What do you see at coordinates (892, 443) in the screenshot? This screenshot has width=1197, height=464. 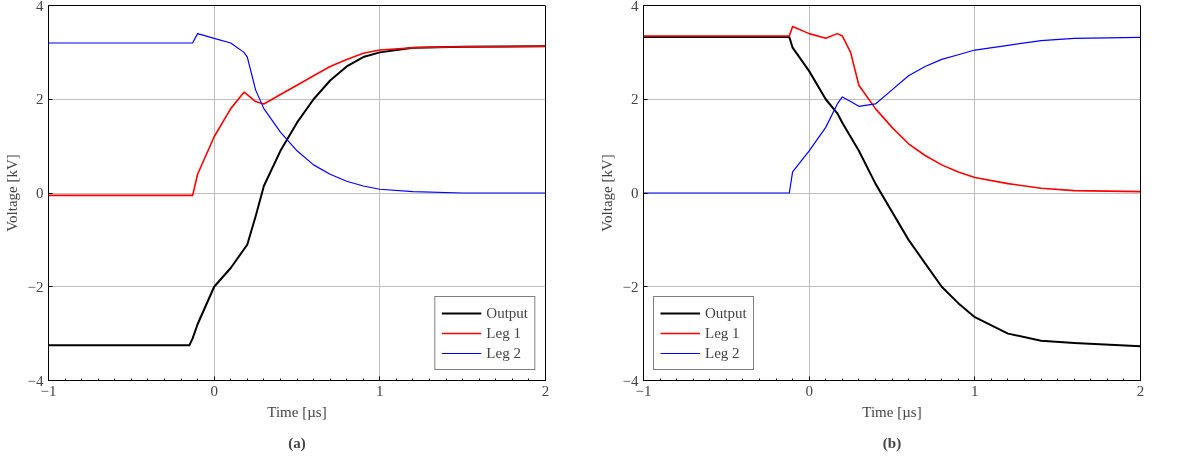 I see `text: (b)` at bounding box center [892, 443].